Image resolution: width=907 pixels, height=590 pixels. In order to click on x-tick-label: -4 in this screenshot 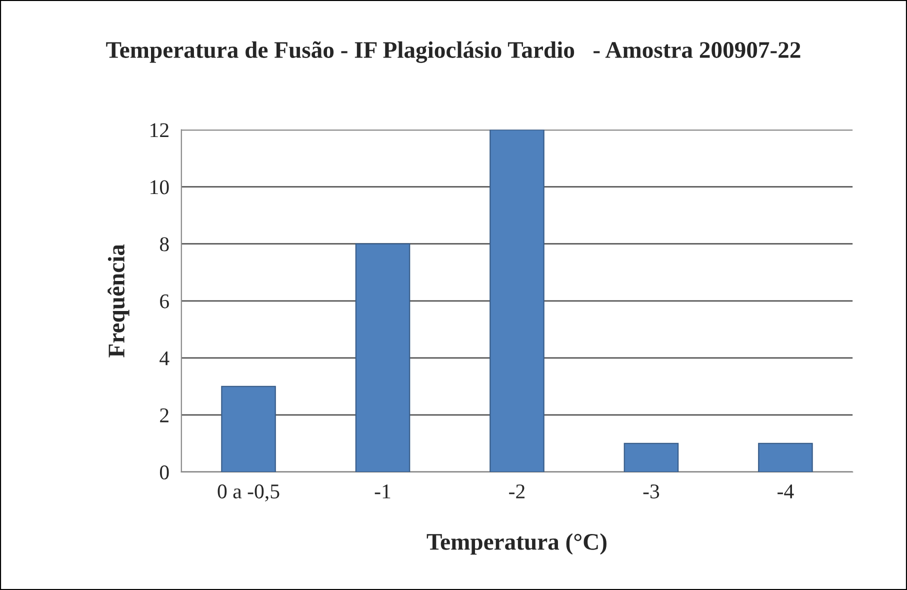, I will do `click(786, 491)`.